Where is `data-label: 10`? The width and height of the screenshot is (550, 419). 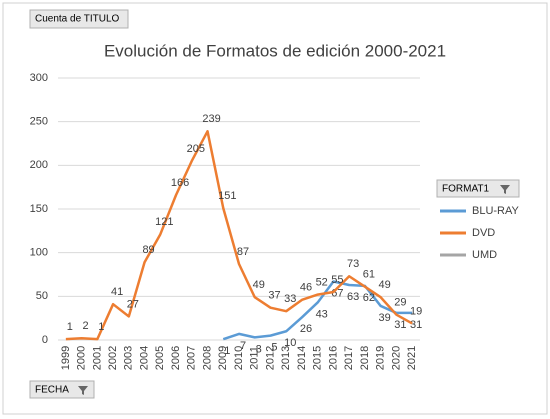
data-label: 10 is located at coordinates (290, 343).